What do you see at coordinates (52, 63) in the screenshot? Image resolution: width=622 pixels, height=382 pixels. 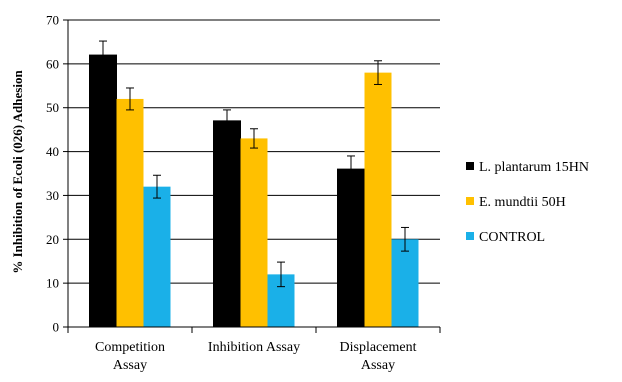 I see `y-tick-label: 60` at bounding box center [52, 63].